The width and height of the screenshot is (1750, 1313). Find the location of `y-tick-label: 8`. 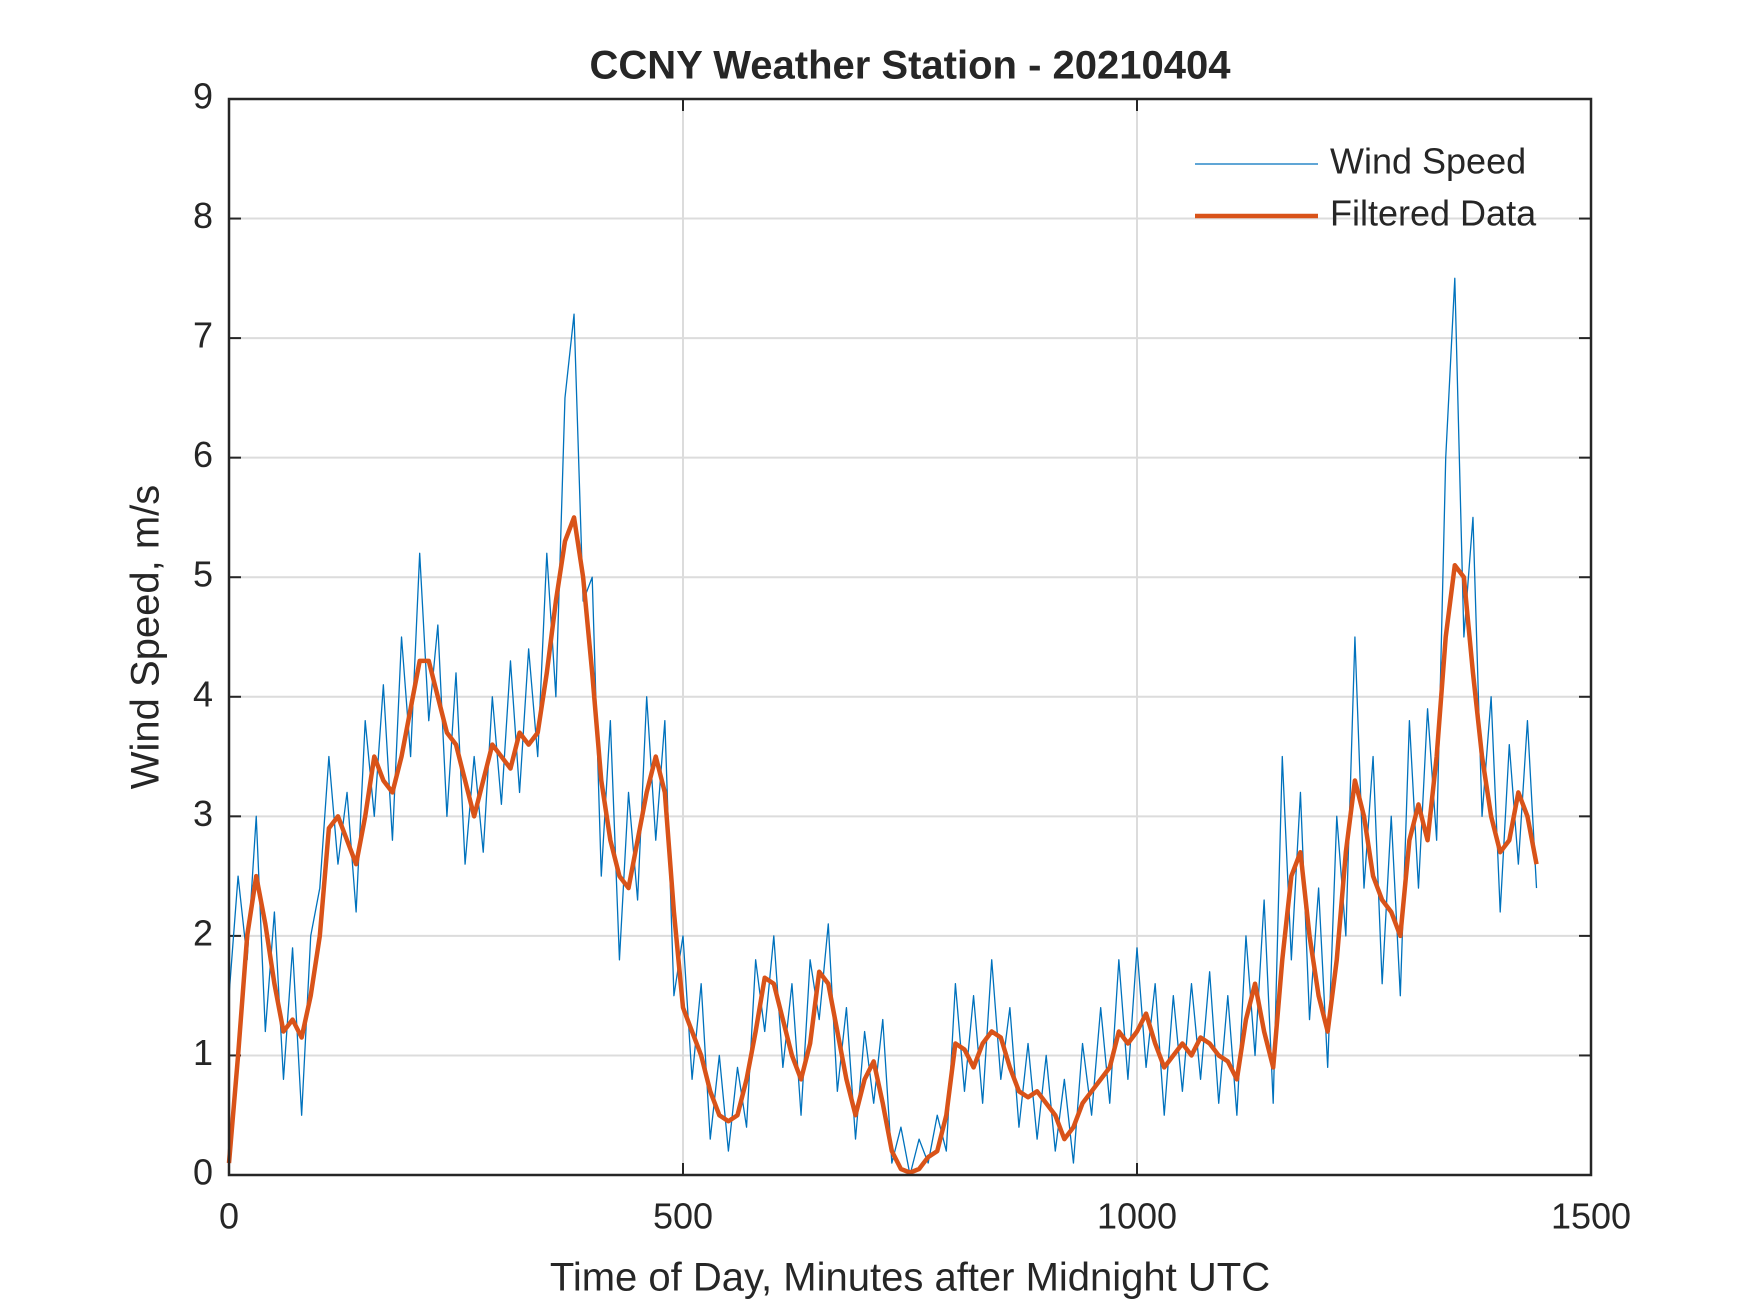

y-tick-label: 8 is located at coordinates (203, 215).